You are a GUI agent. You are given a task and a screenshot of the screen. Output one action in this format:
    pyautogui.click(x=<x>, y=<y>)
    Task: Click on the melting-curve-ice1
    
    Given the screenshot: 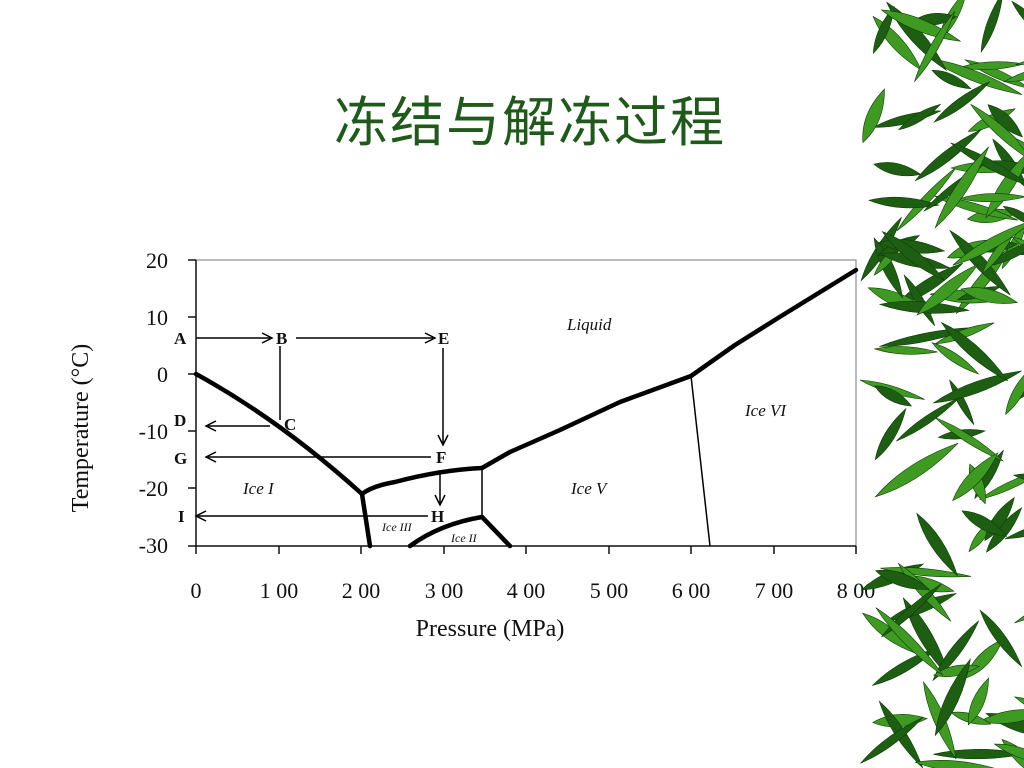 What is the action you would take?
    pyautogui.click(x=279, y=434)
    